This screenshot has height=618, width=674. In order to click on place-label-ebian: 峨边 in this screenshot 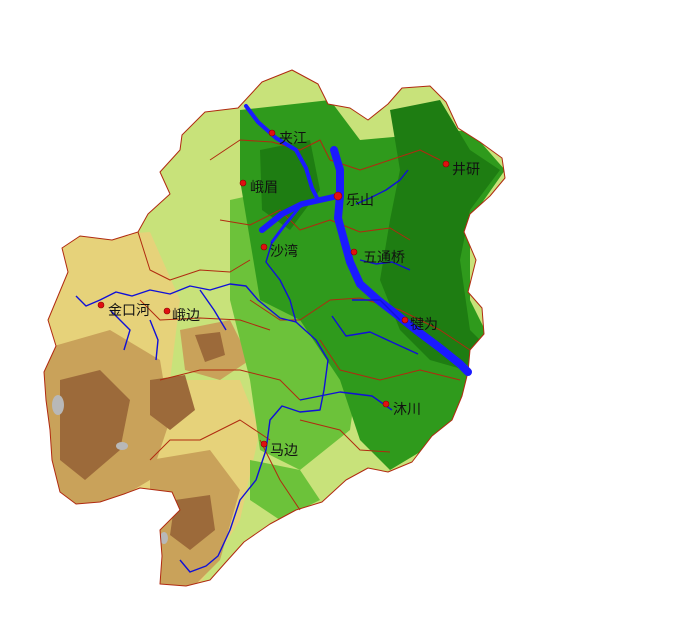, I will do `click(186, 316)`.